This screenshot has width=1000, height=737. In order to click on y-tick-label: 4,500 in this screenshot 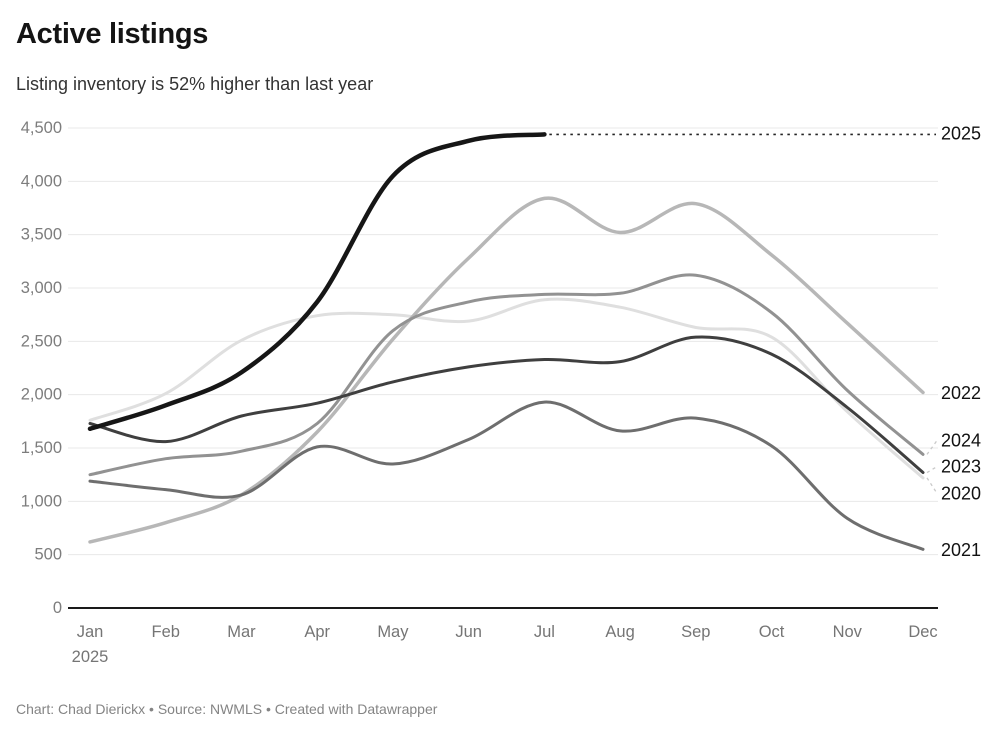, I will do `click(41, 128)`.